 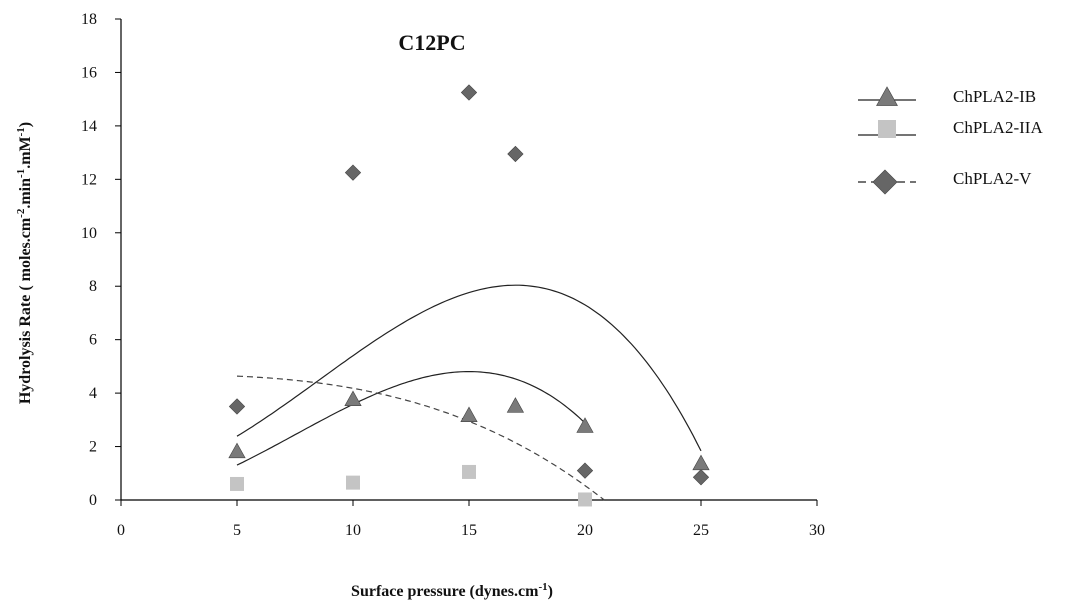 What do you see at coordinates (93, 340) in the screenshot?
I see `y-tick-label: 6` at bounding box center [93, 340].